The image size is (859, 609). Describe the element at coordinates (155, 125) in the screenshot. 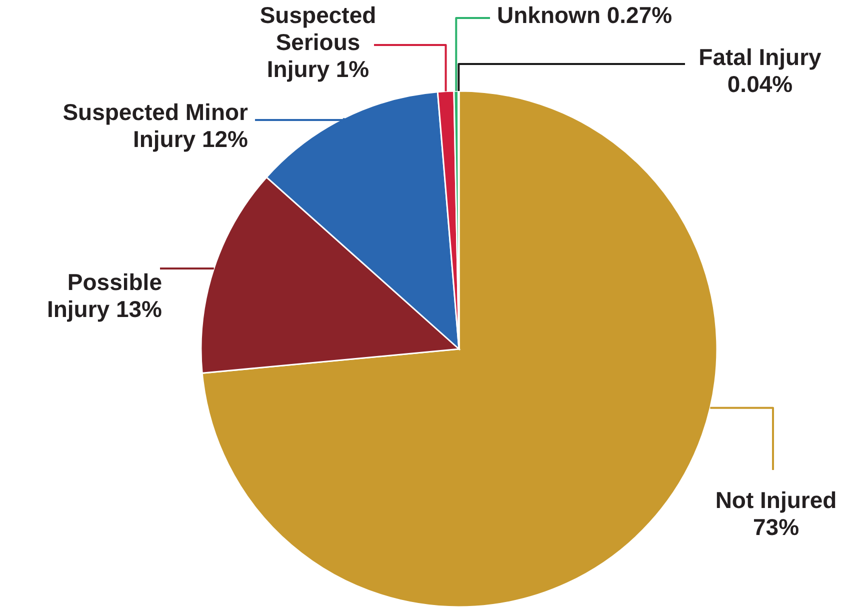

I see `slice-label: Suspected Minor Injury 12%` at that location.